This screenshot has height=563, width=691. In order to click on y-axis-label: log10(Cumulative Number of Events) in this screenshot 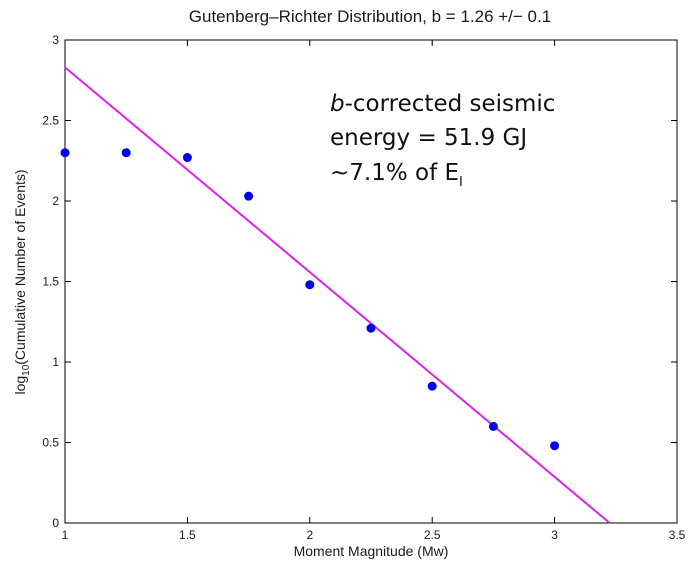, I will do `click(22, 281)`.